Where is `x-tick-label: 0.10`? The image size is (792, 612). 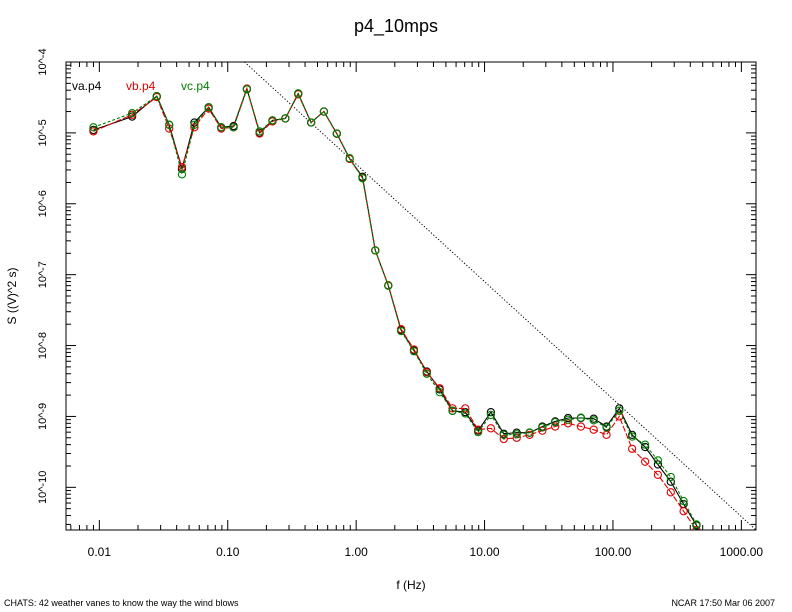
x-tick-label: 0.10 is located at coordinates (228, 552).